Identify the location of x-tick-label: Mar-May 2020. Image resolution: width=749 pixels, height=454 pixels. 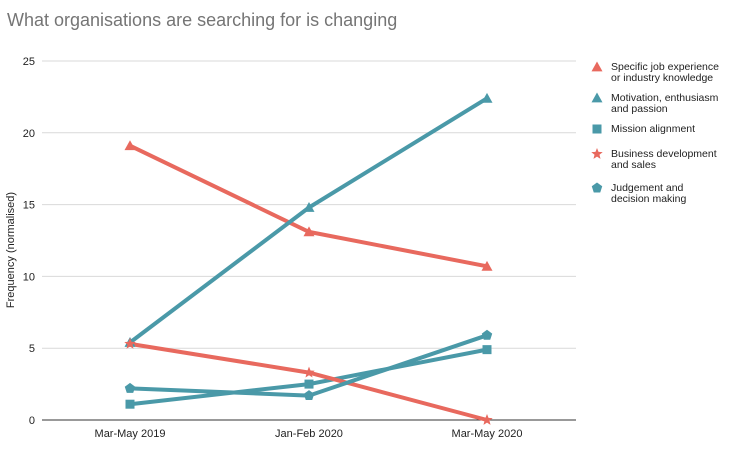
(487, 434).